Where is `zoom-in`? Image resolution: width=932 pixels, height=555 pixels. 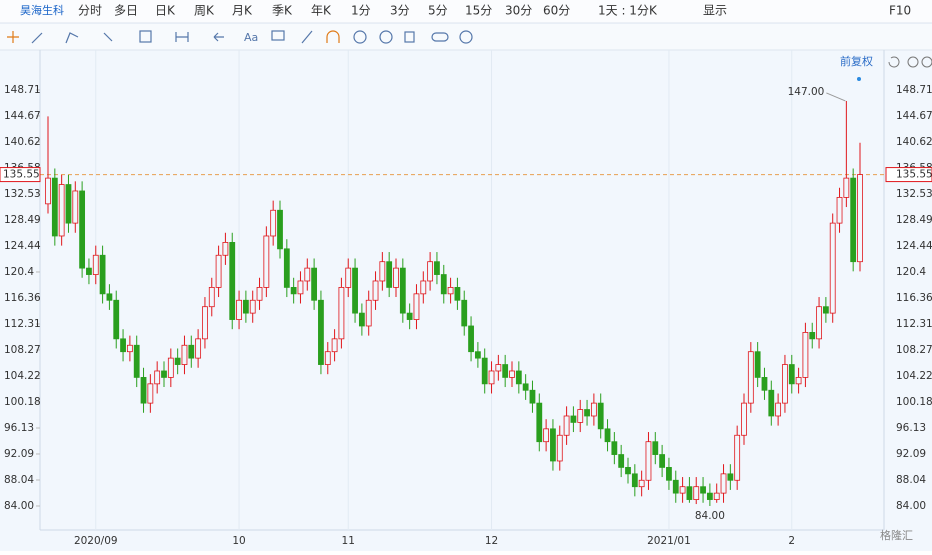 zoom-in is located at coordinates (926, 62).